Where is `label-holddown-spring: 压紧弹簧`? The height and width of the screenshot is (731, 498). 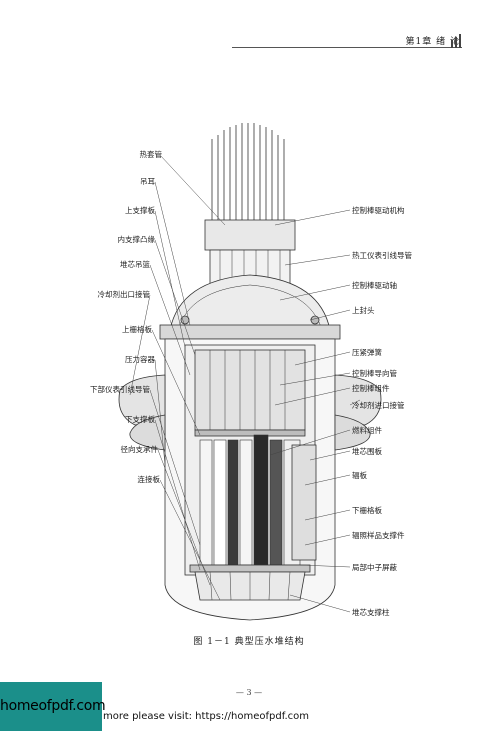 label-holddown-spring: 压紧弹簧 is located at coordinates (367, 352).